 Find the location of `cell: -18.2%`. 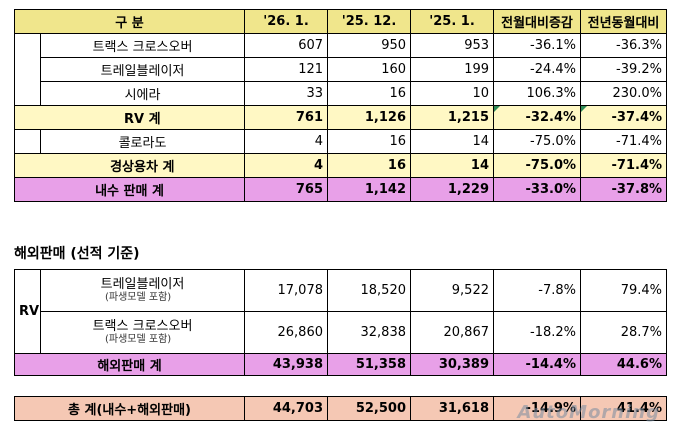

cell: -18.2% is located at coordinates (537, 332).